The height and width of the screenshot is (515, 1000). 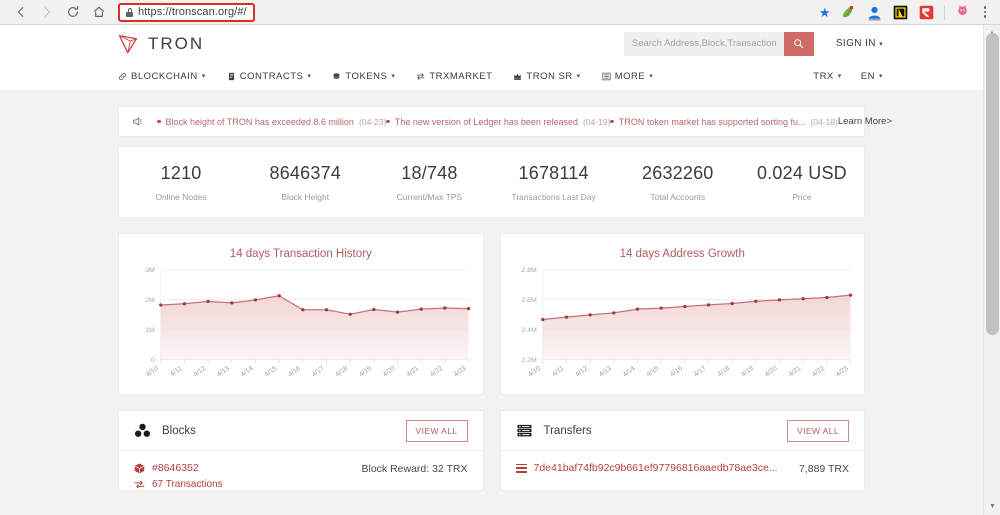 I want to click on stat-label: Block Height, so click(x=305, y=196).